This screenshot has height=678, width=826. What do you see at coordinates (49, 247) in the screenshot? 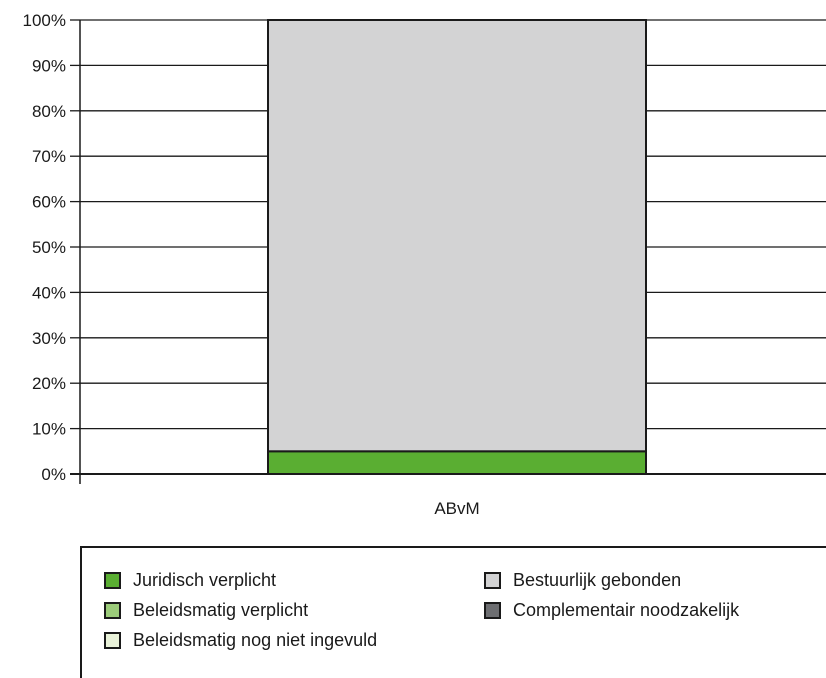
I see `y-tick-label: 50%` at bounding box center [49, 247].